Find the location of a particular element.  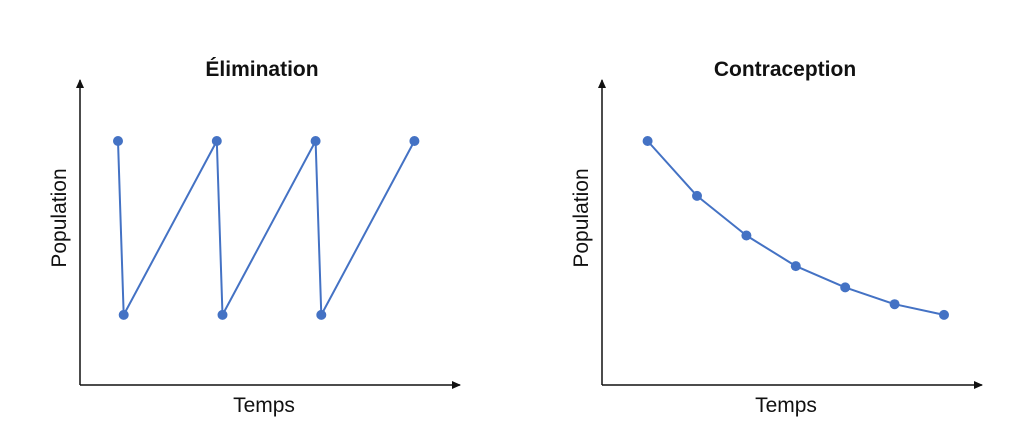

chart-title: Contraception is located at coordinates (785, 69).